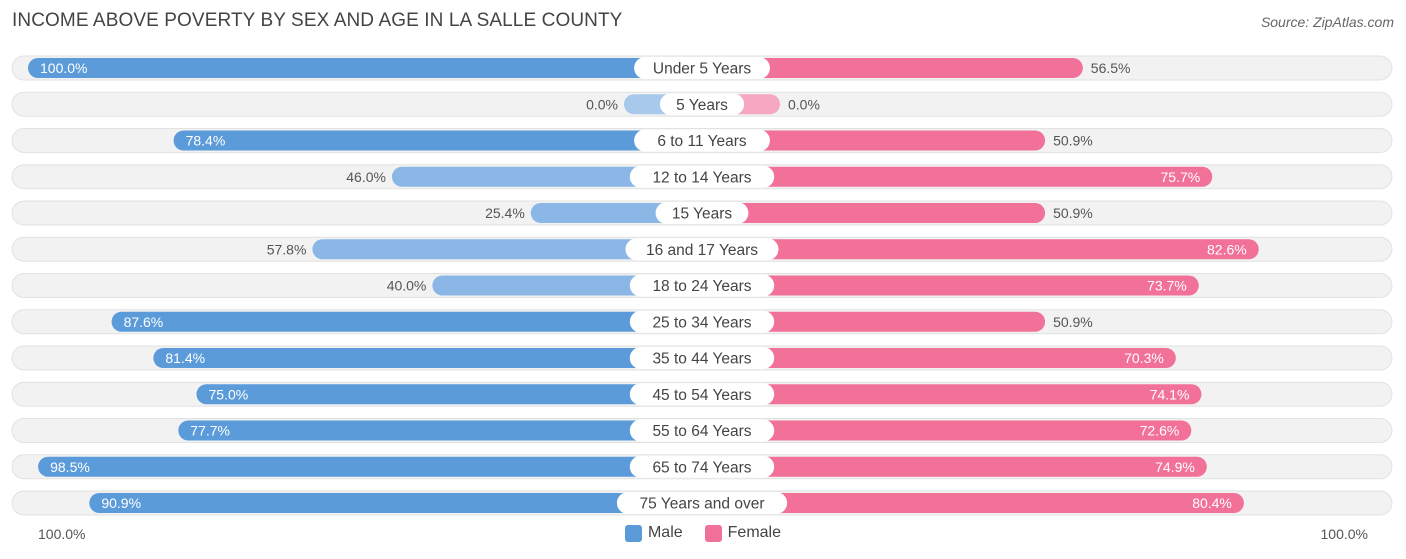 The height and width of the screenshot is (559, 1406). I want to click on legend-swatch-male, so click(633, 533).